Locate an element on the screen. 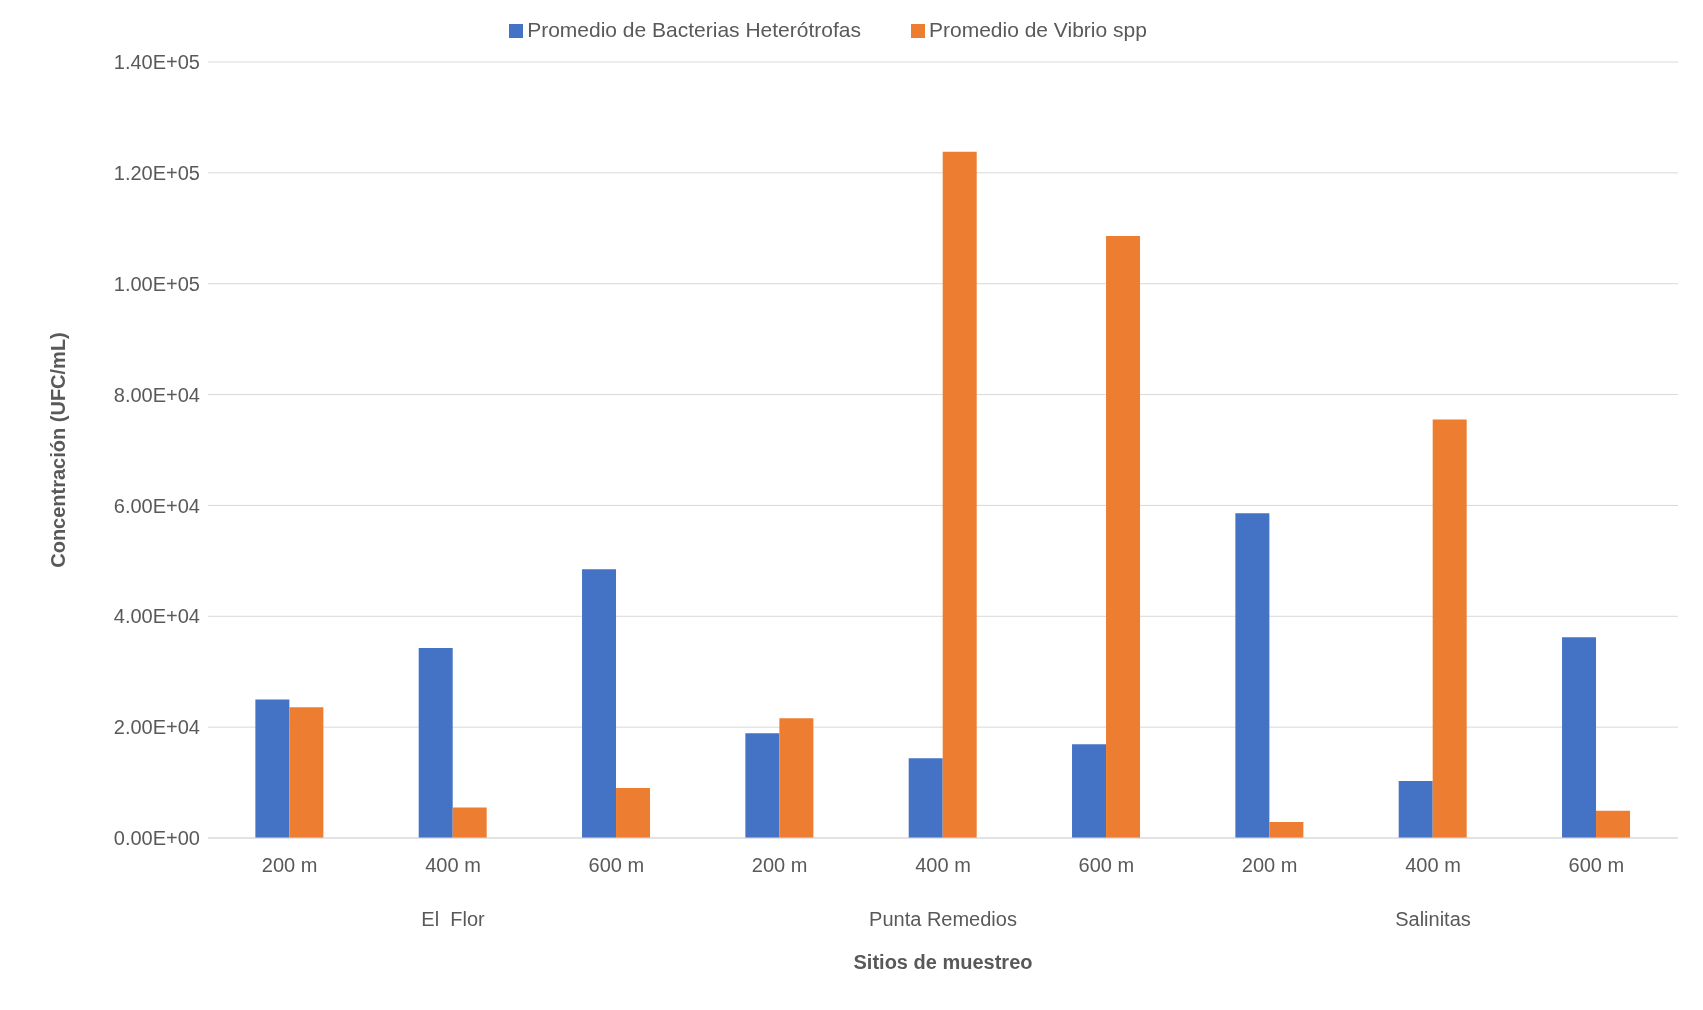  text: Salinitas is located at coordinates (1433, 919).